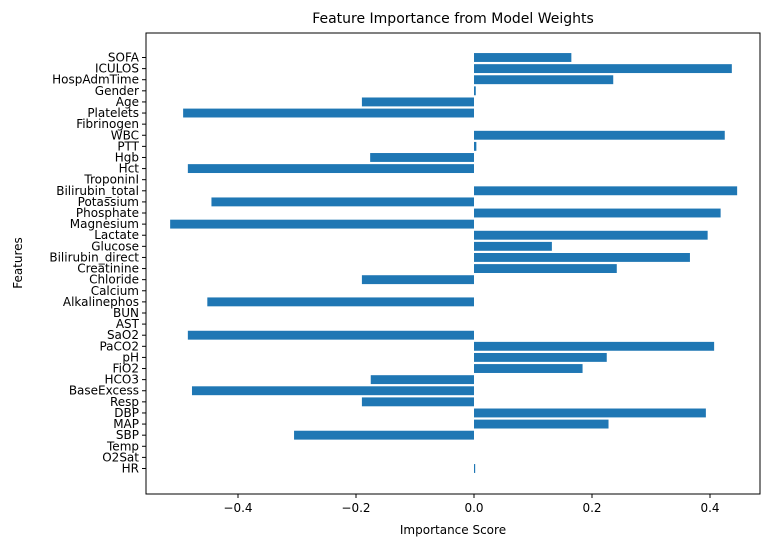 The height and width of the screenshot is (547, 773). Describe the element at coordinates (599, 135) in the screenshot. I see `bar-wbc` at that location.